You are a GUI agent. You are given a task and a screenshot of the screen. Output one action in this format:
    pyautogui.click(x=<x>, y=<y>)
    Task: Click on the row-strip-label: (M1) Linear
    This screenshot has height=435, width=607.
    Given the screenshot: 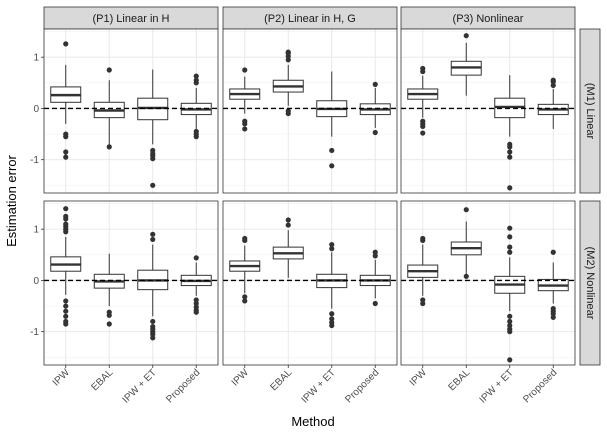 What is the action you would take?
    pyautogui.click(x=590, y=111)
    